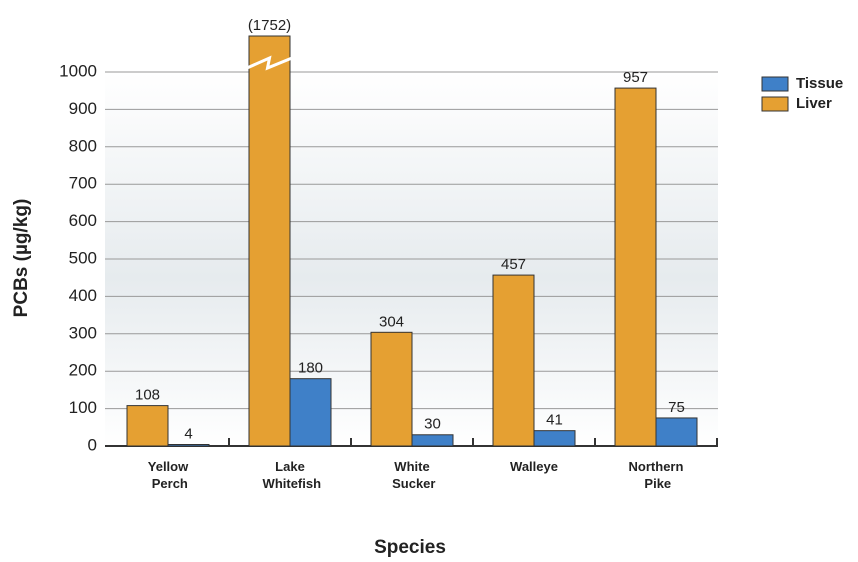 Image resolution: width=858 pixels, height=562 pixels. I want to click on y-tick-label: 500, so click(83, 257).